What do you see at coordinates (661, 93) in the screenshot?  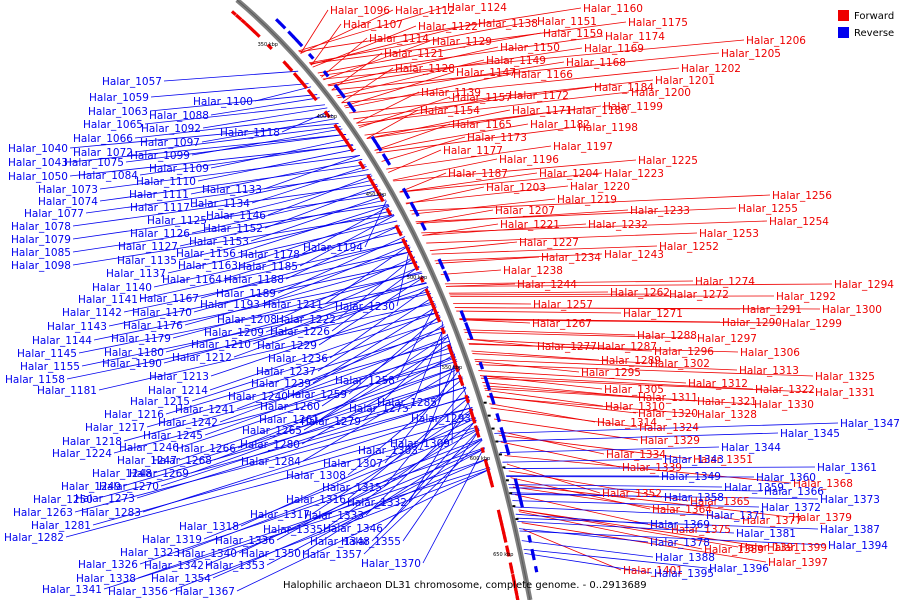 I see `gene-label-forward: Halar_1200` at bounding box center [661, 93].